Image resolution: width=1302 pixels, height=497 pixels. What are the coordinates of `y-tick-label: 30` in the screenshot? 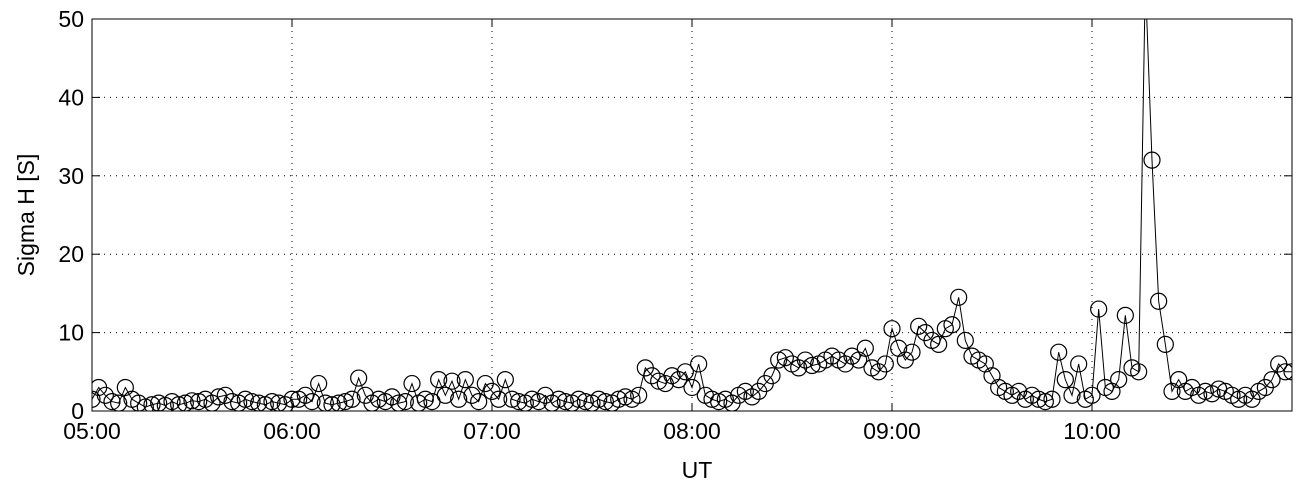 It's located at (71, 176).